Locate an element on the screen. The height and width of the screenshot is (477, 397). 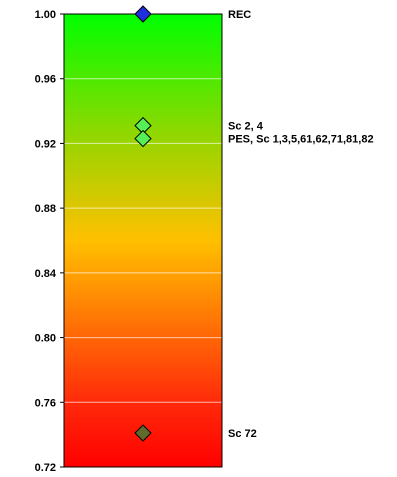
y-tick-label: 0.96 is located at coordinates (45, 80).